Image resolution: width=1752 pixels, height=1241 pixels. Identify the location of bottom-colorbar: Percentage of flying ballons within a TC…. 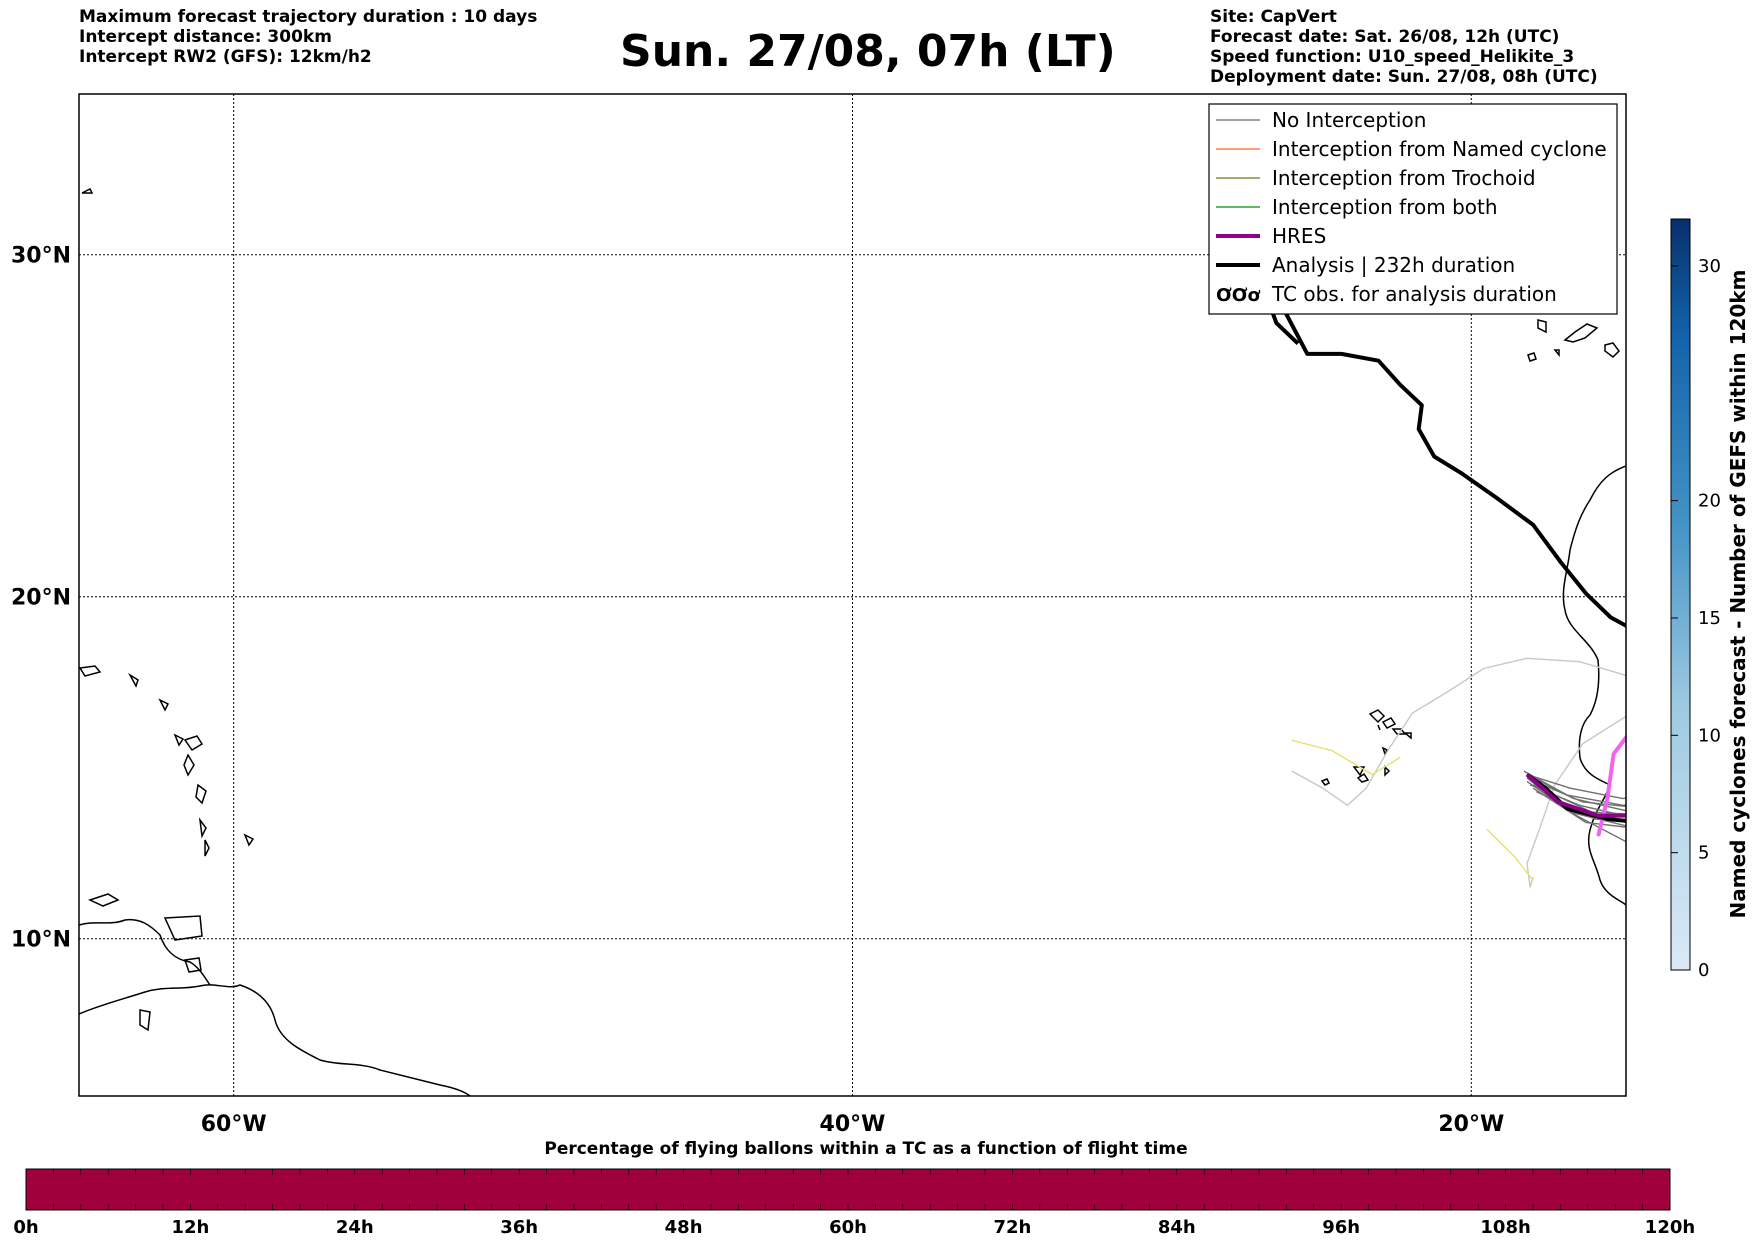
(854, 1188).